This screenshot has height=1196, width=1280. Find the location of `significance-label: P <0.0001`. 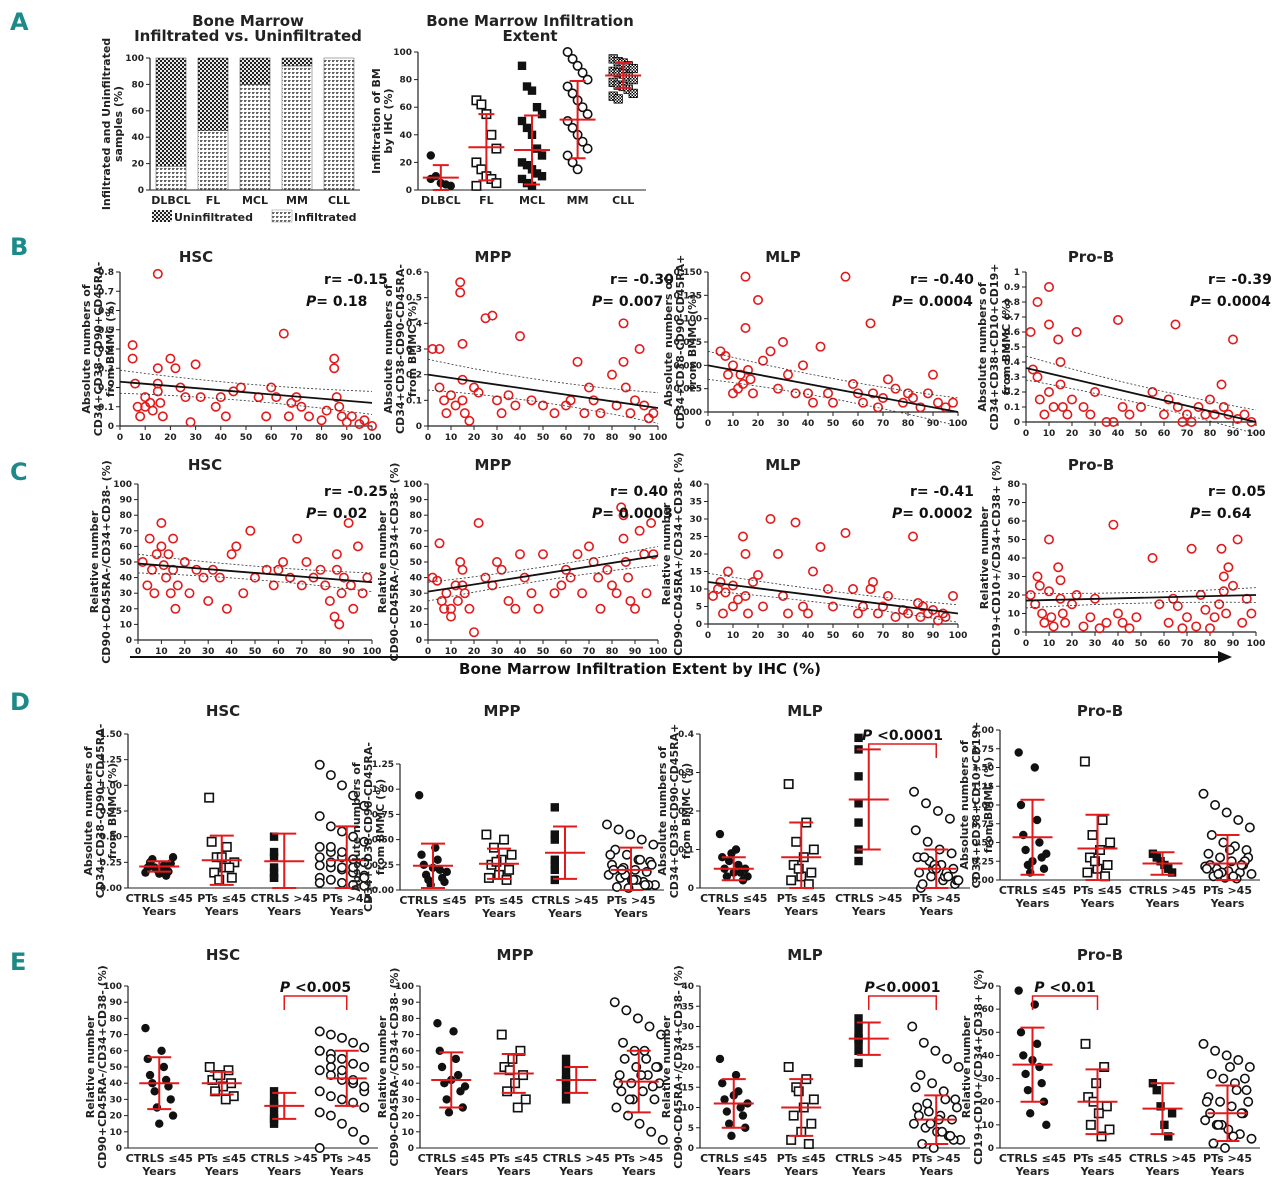

significance-label: P <0.0001 is located at coordinates (902, 736).